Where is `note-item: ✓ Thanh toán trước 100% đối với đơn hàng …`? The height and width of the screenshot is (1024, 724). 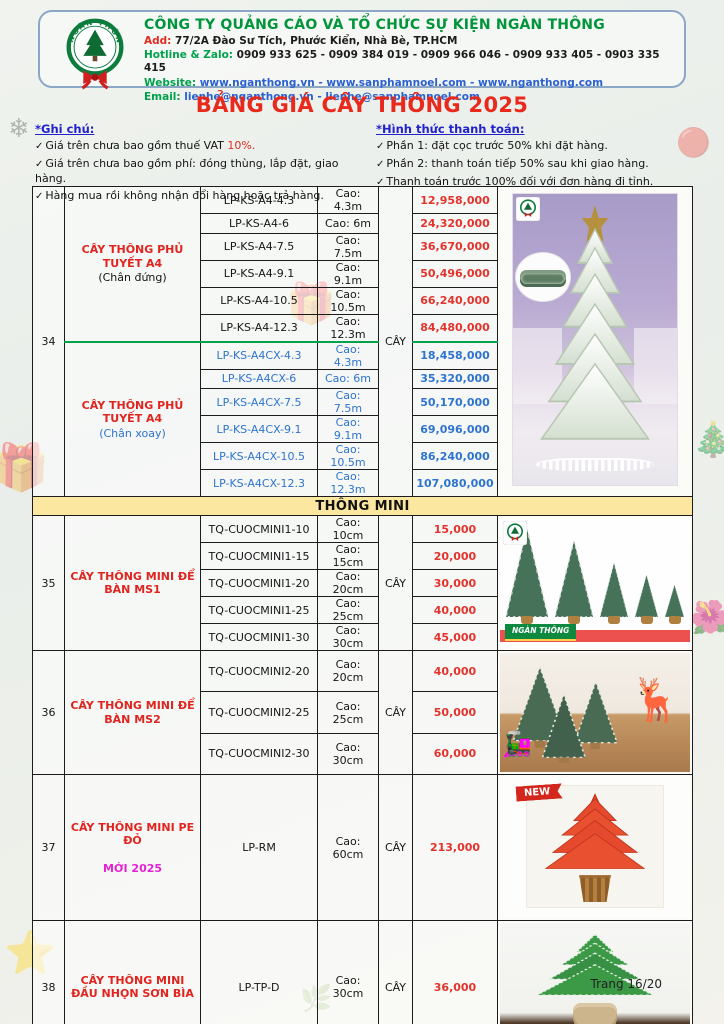
note-item: ✓ Thanh toán trước 100% đối với đơn hàng … is located at coordinates (515, 181).